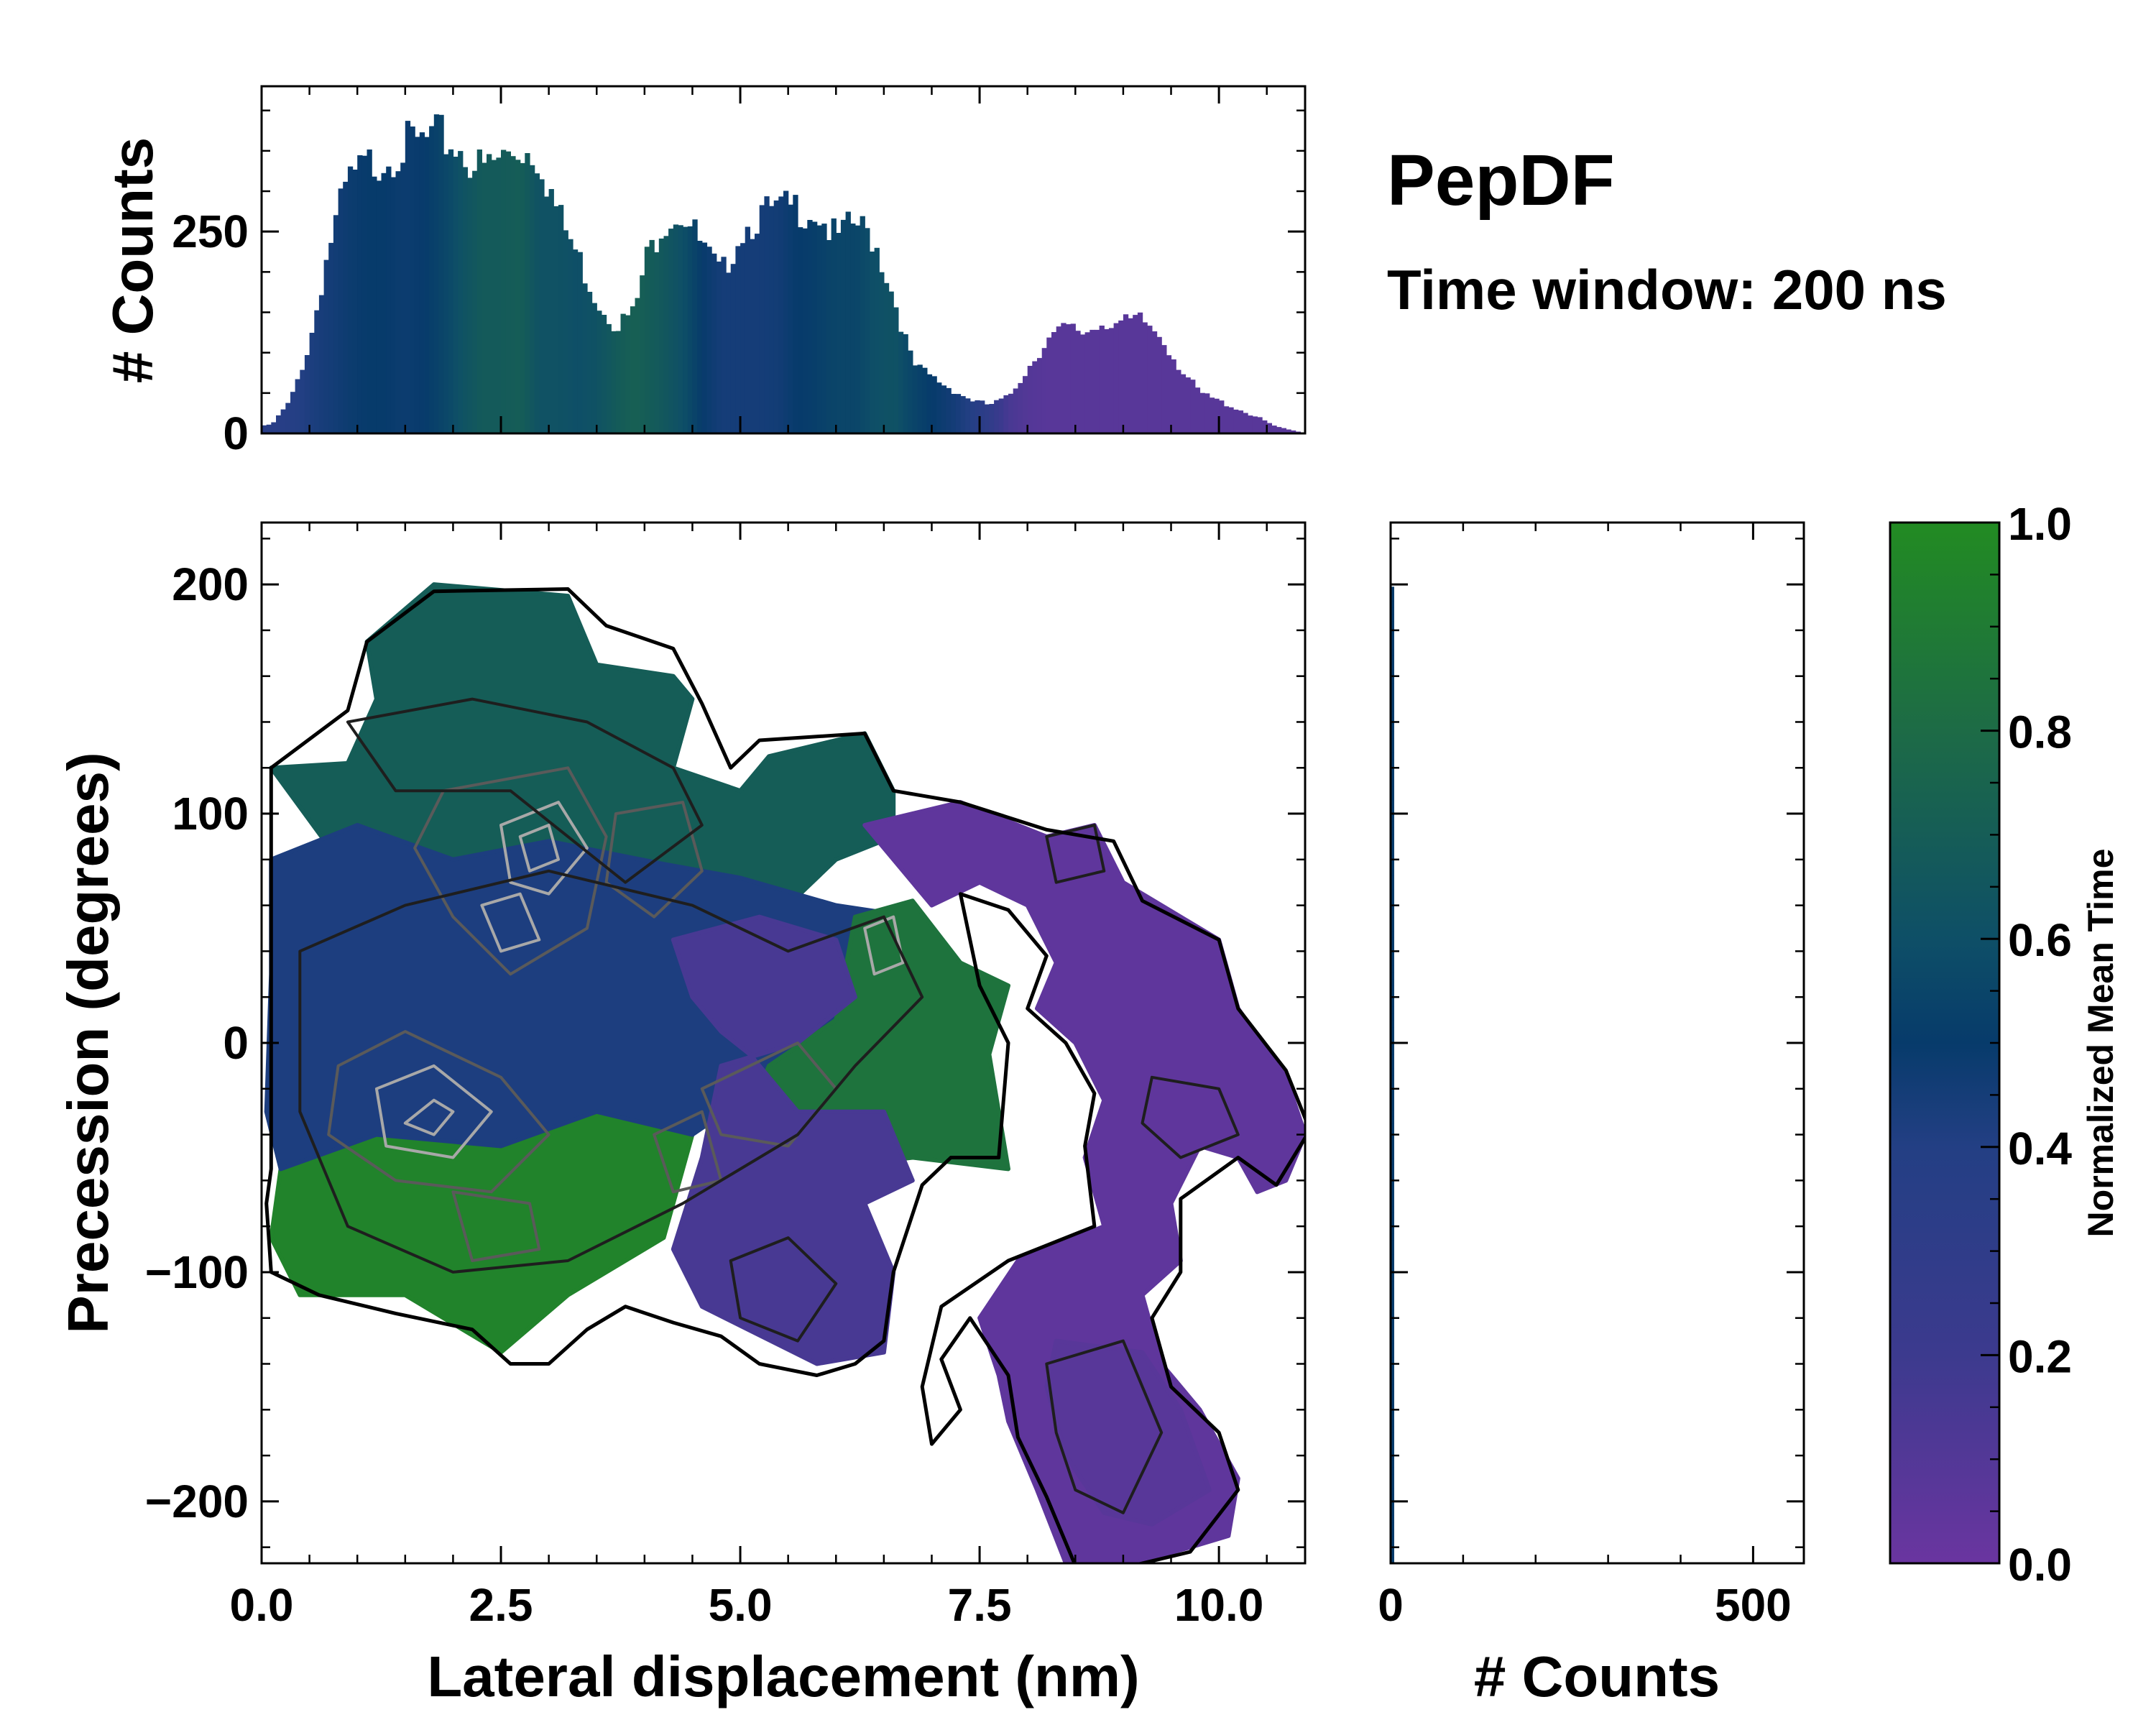  Describe the element at coordinates (1667, 289) in the screenshot. I see `chart-subtitle: Time window: 200 ns` at that location.